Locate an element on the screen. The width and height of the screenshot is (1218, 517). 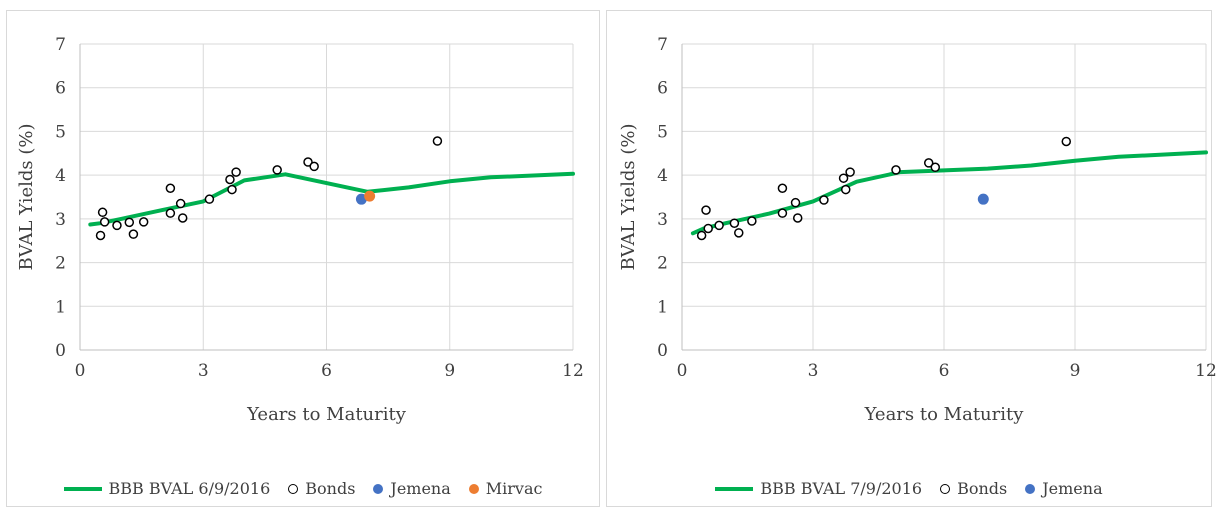
mirvac-point is located at coordinates (370, 196).